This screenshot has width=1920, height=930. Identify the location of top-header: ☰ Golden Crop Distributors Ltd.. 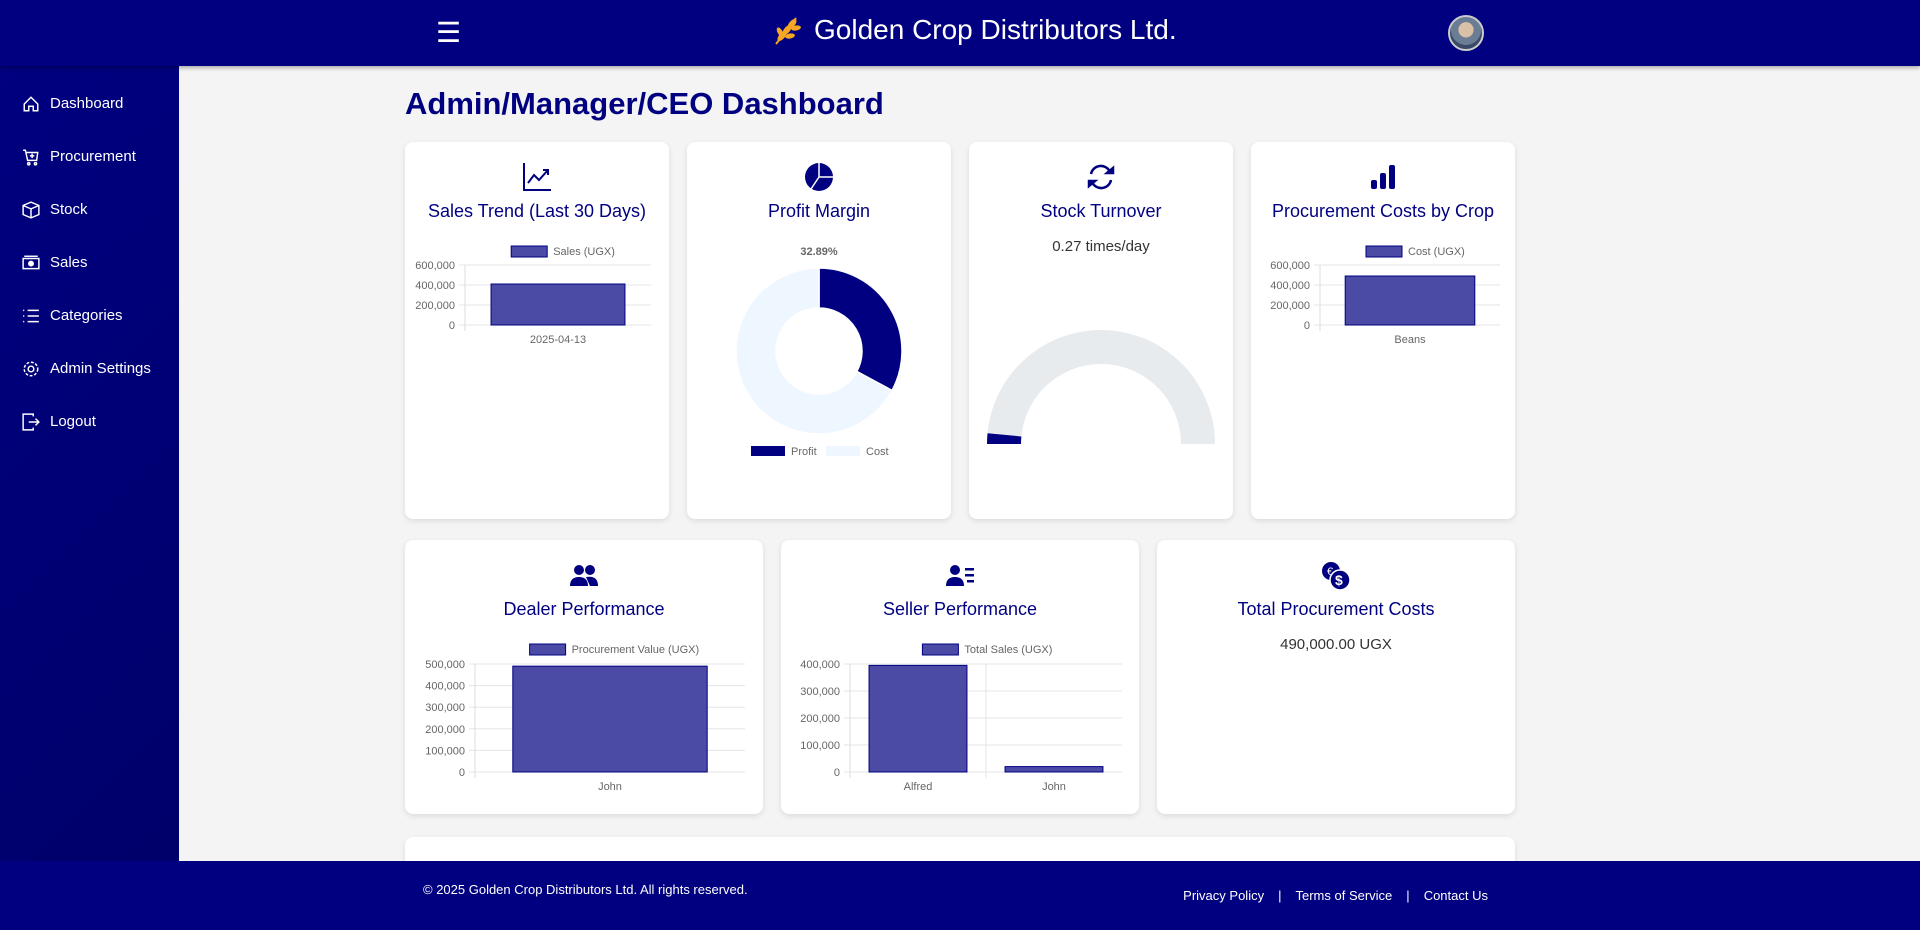
(960, 33).